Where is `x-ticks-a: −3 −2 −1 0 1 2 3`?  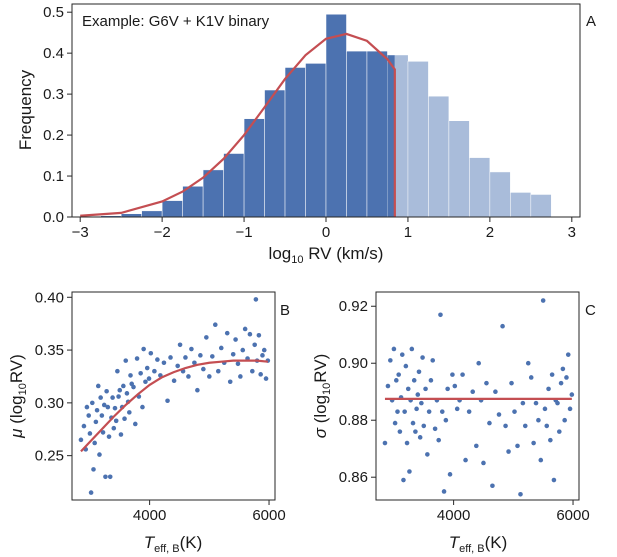
x-ticks-a: −3 −2 −1 0 1 2 3 is located at coordinates (324, 229).